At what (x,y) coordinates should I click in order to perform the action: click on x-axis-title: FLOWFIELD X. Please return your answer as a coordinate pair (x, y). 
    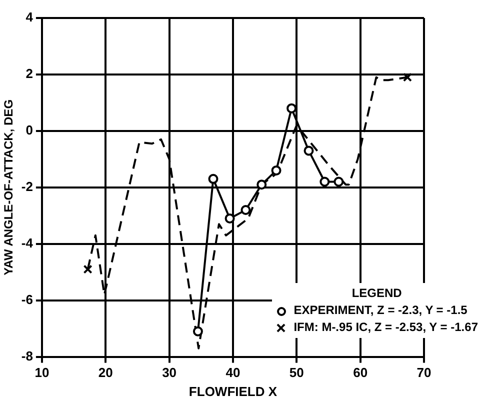
    Looking at the image, I should click on (233, 391).